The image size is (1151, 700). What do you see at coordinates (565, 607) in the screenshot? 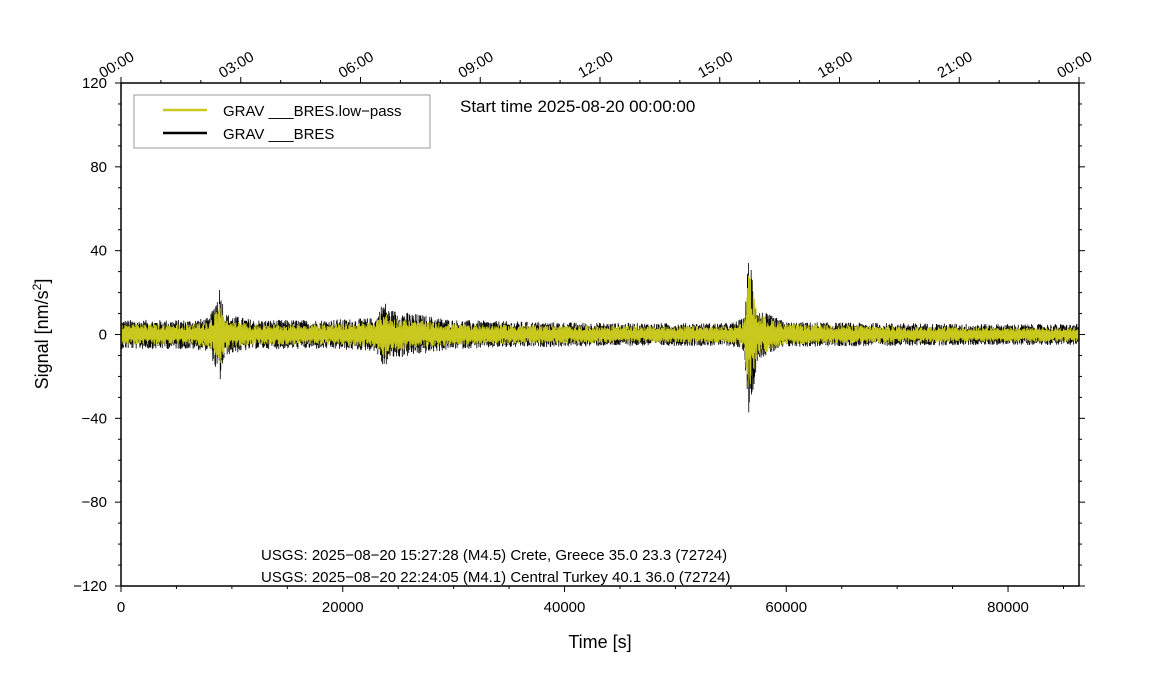
I see `x-tick-label: 40000` at bounding box center [565, 607].